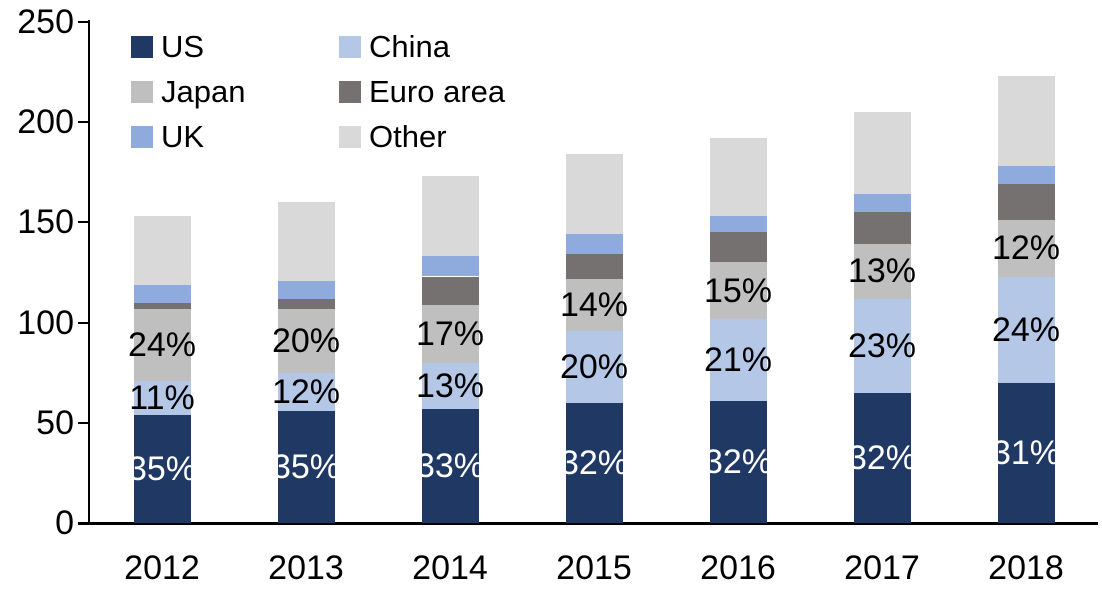 This screenshot has width=1102, height=598. I want to click on segment-label-japan: 12%, so click(1026, 248).